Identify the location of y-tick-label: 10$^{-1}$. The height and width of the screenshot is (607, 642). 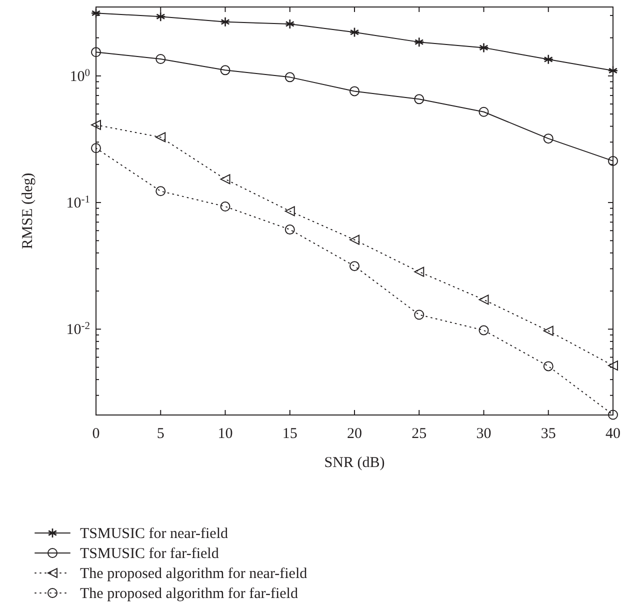
(78, 203).